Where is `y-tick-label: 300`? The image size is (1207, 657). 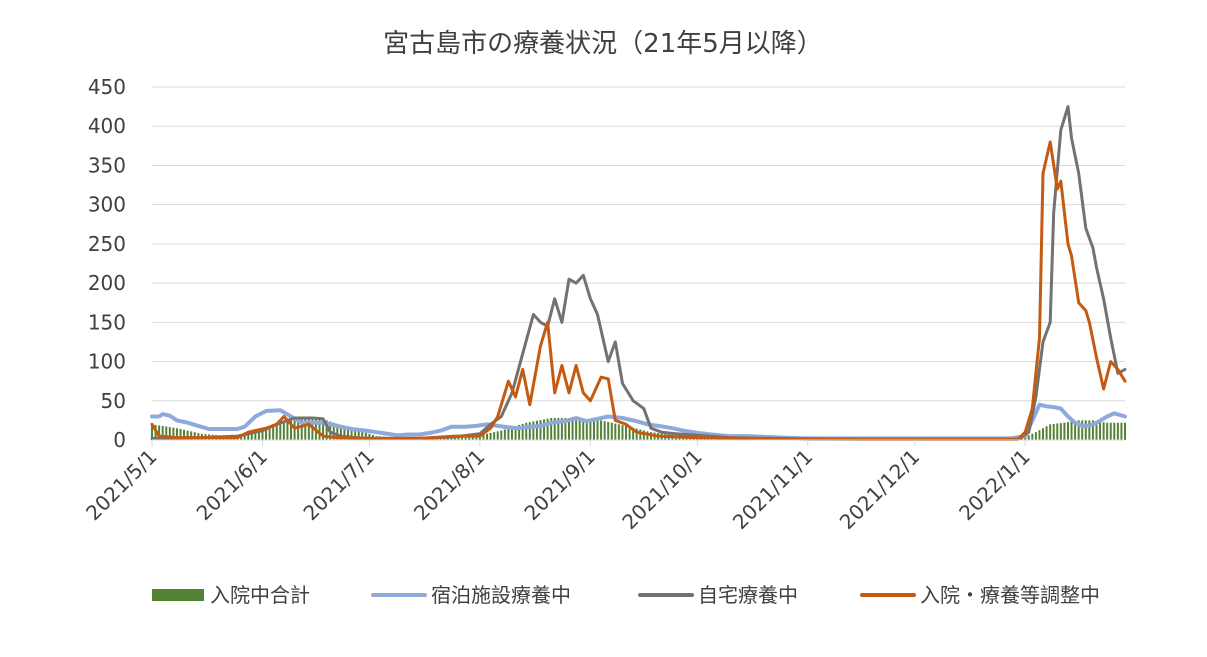
y-tick-label: 300 is located at coordinates (107, 205).